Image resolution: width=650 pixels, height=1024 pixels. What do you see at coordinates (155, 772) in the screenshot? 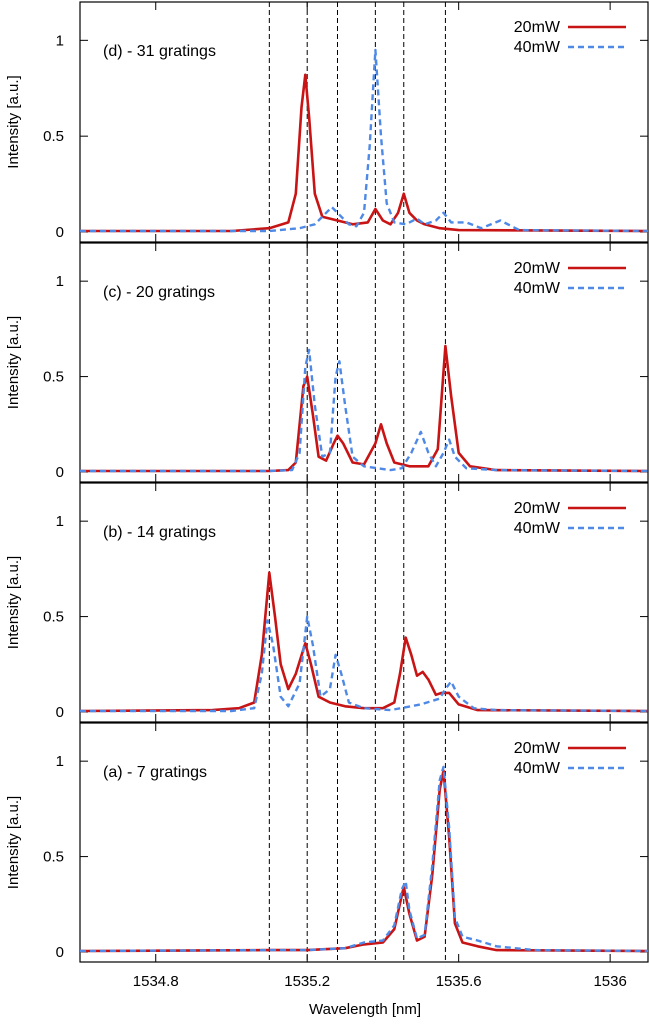
I see `panel-label: (a) - 7 gratings` at bounding box center [155, 772].